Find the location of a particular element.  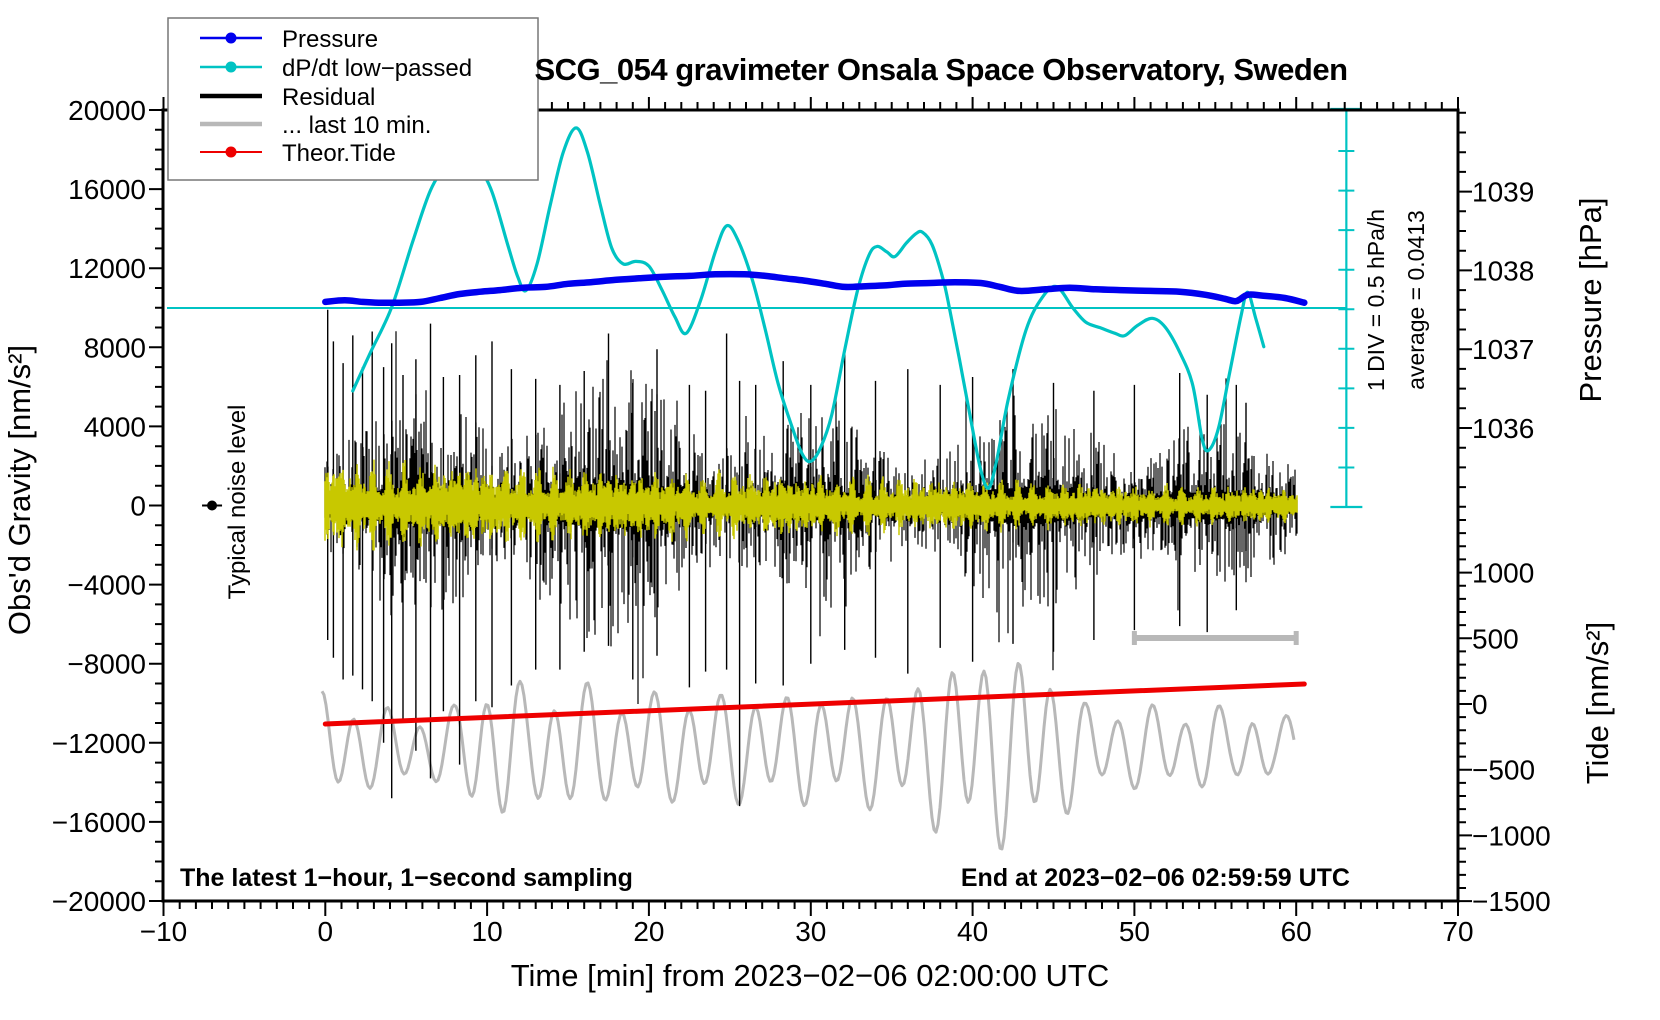

x-tick-label: 30 is located at coordinates (810, 931).